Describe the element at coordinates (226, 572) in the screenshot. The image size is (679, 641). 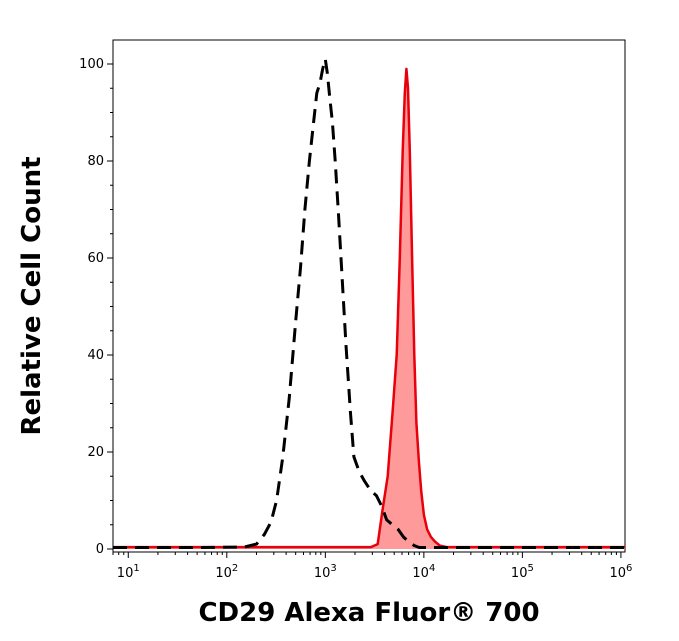
I see `x-tick-label: 10²` at that location.